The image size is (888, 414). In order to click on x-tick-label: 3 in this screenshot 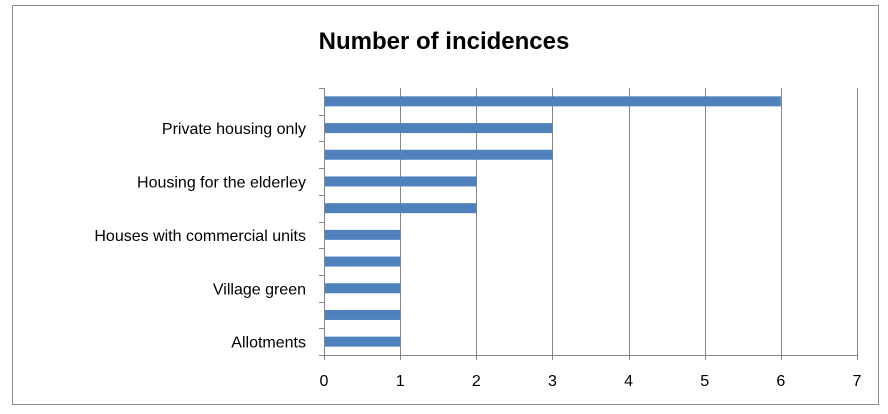, I will do `click(552, 381)`.